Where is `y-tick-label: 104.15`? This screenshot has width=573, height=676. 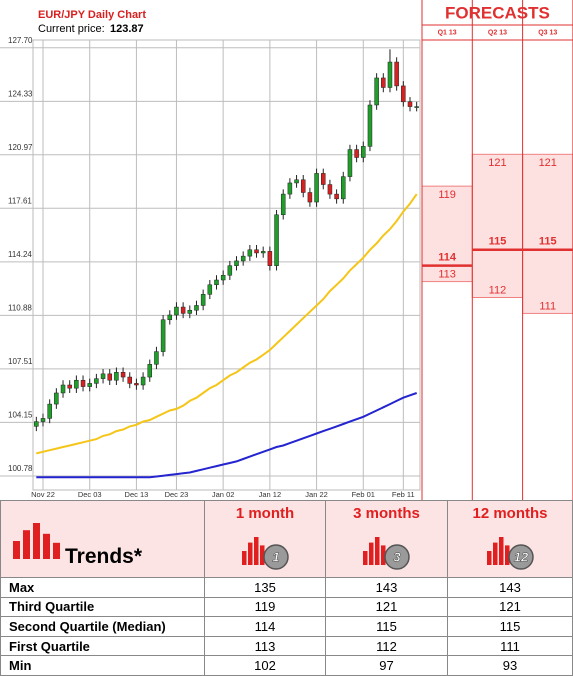 y-tick-label: 104.15 is located at coordinates (20, 414).